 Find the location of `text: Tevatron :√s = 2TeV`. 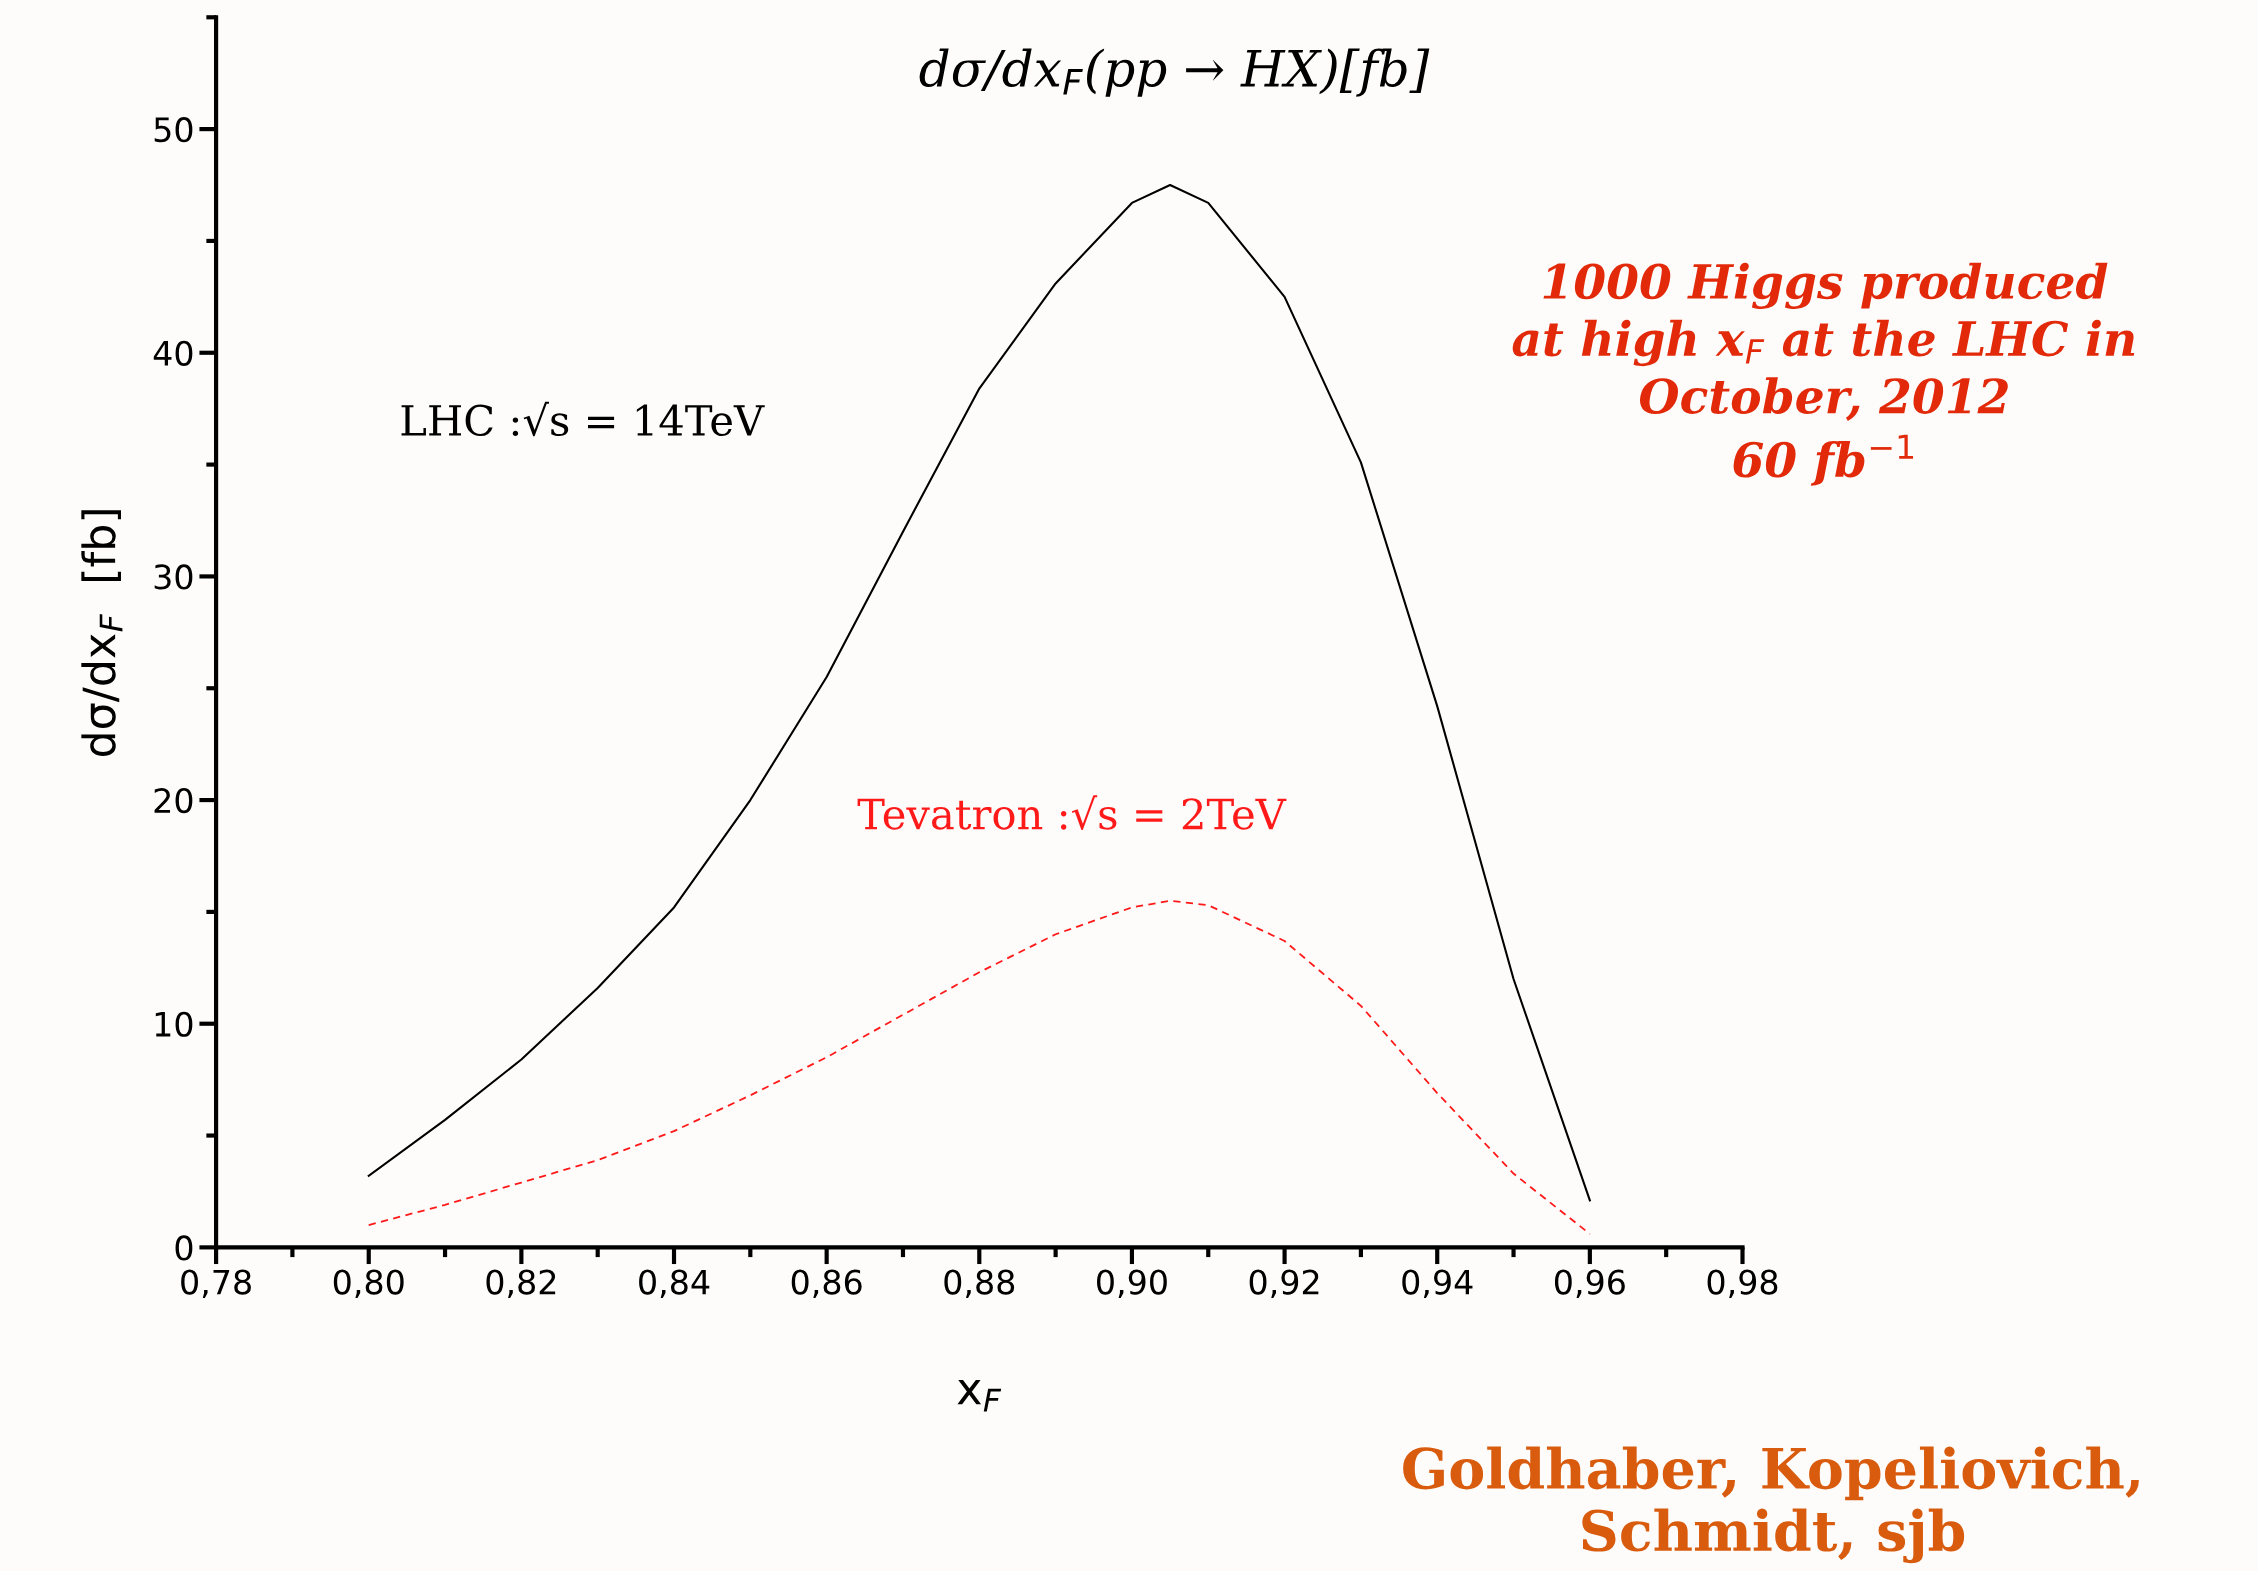

text: Tevatron :√s = 2TeV is located at coordinates (1072, 812).